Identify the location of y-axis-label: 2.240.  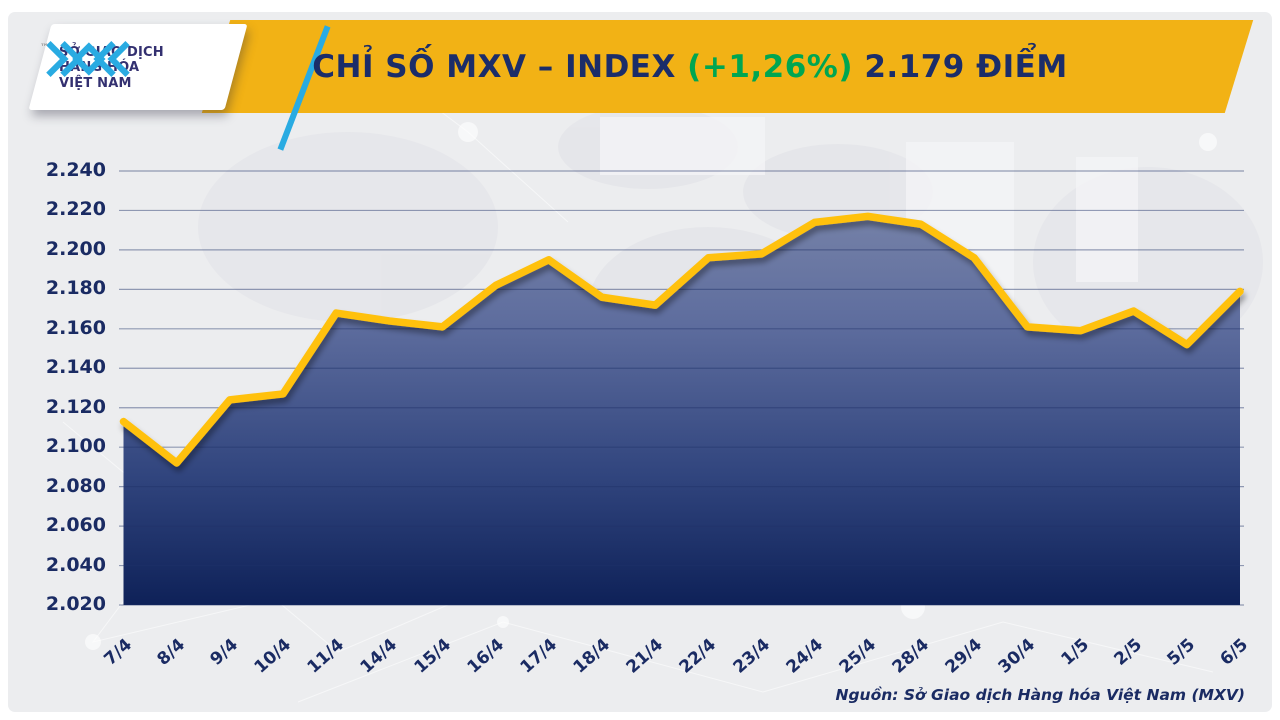
(75, 170).